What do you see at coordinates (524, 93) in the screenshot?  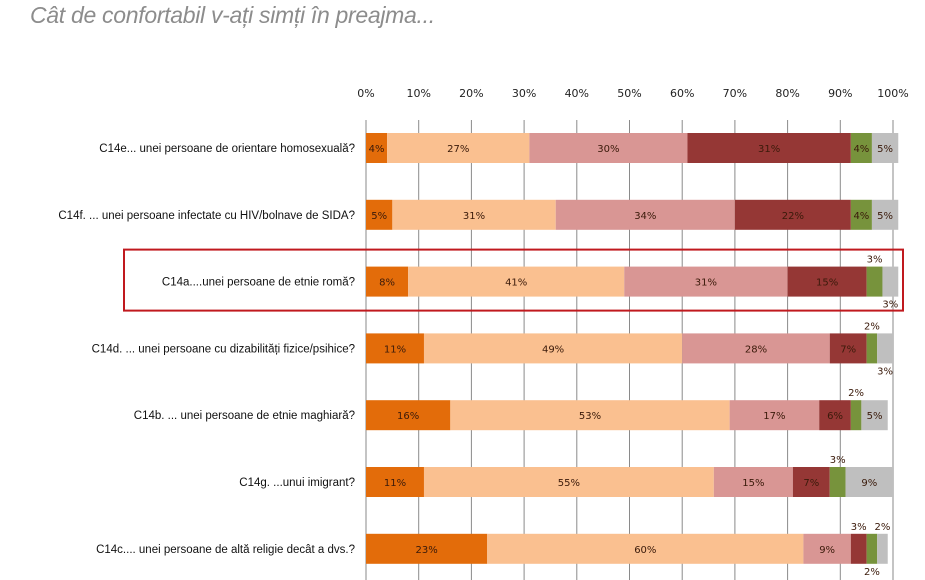 I see `x-tick-label: 30%` at bounding box center [524, 93].